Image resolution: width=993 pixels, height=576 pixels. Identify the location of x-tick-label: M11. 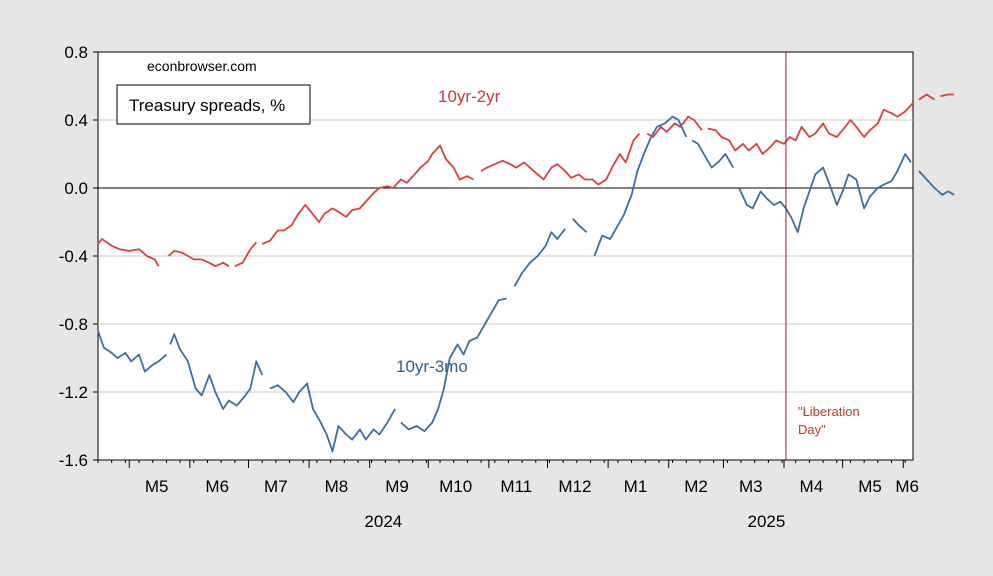
(516, 486).